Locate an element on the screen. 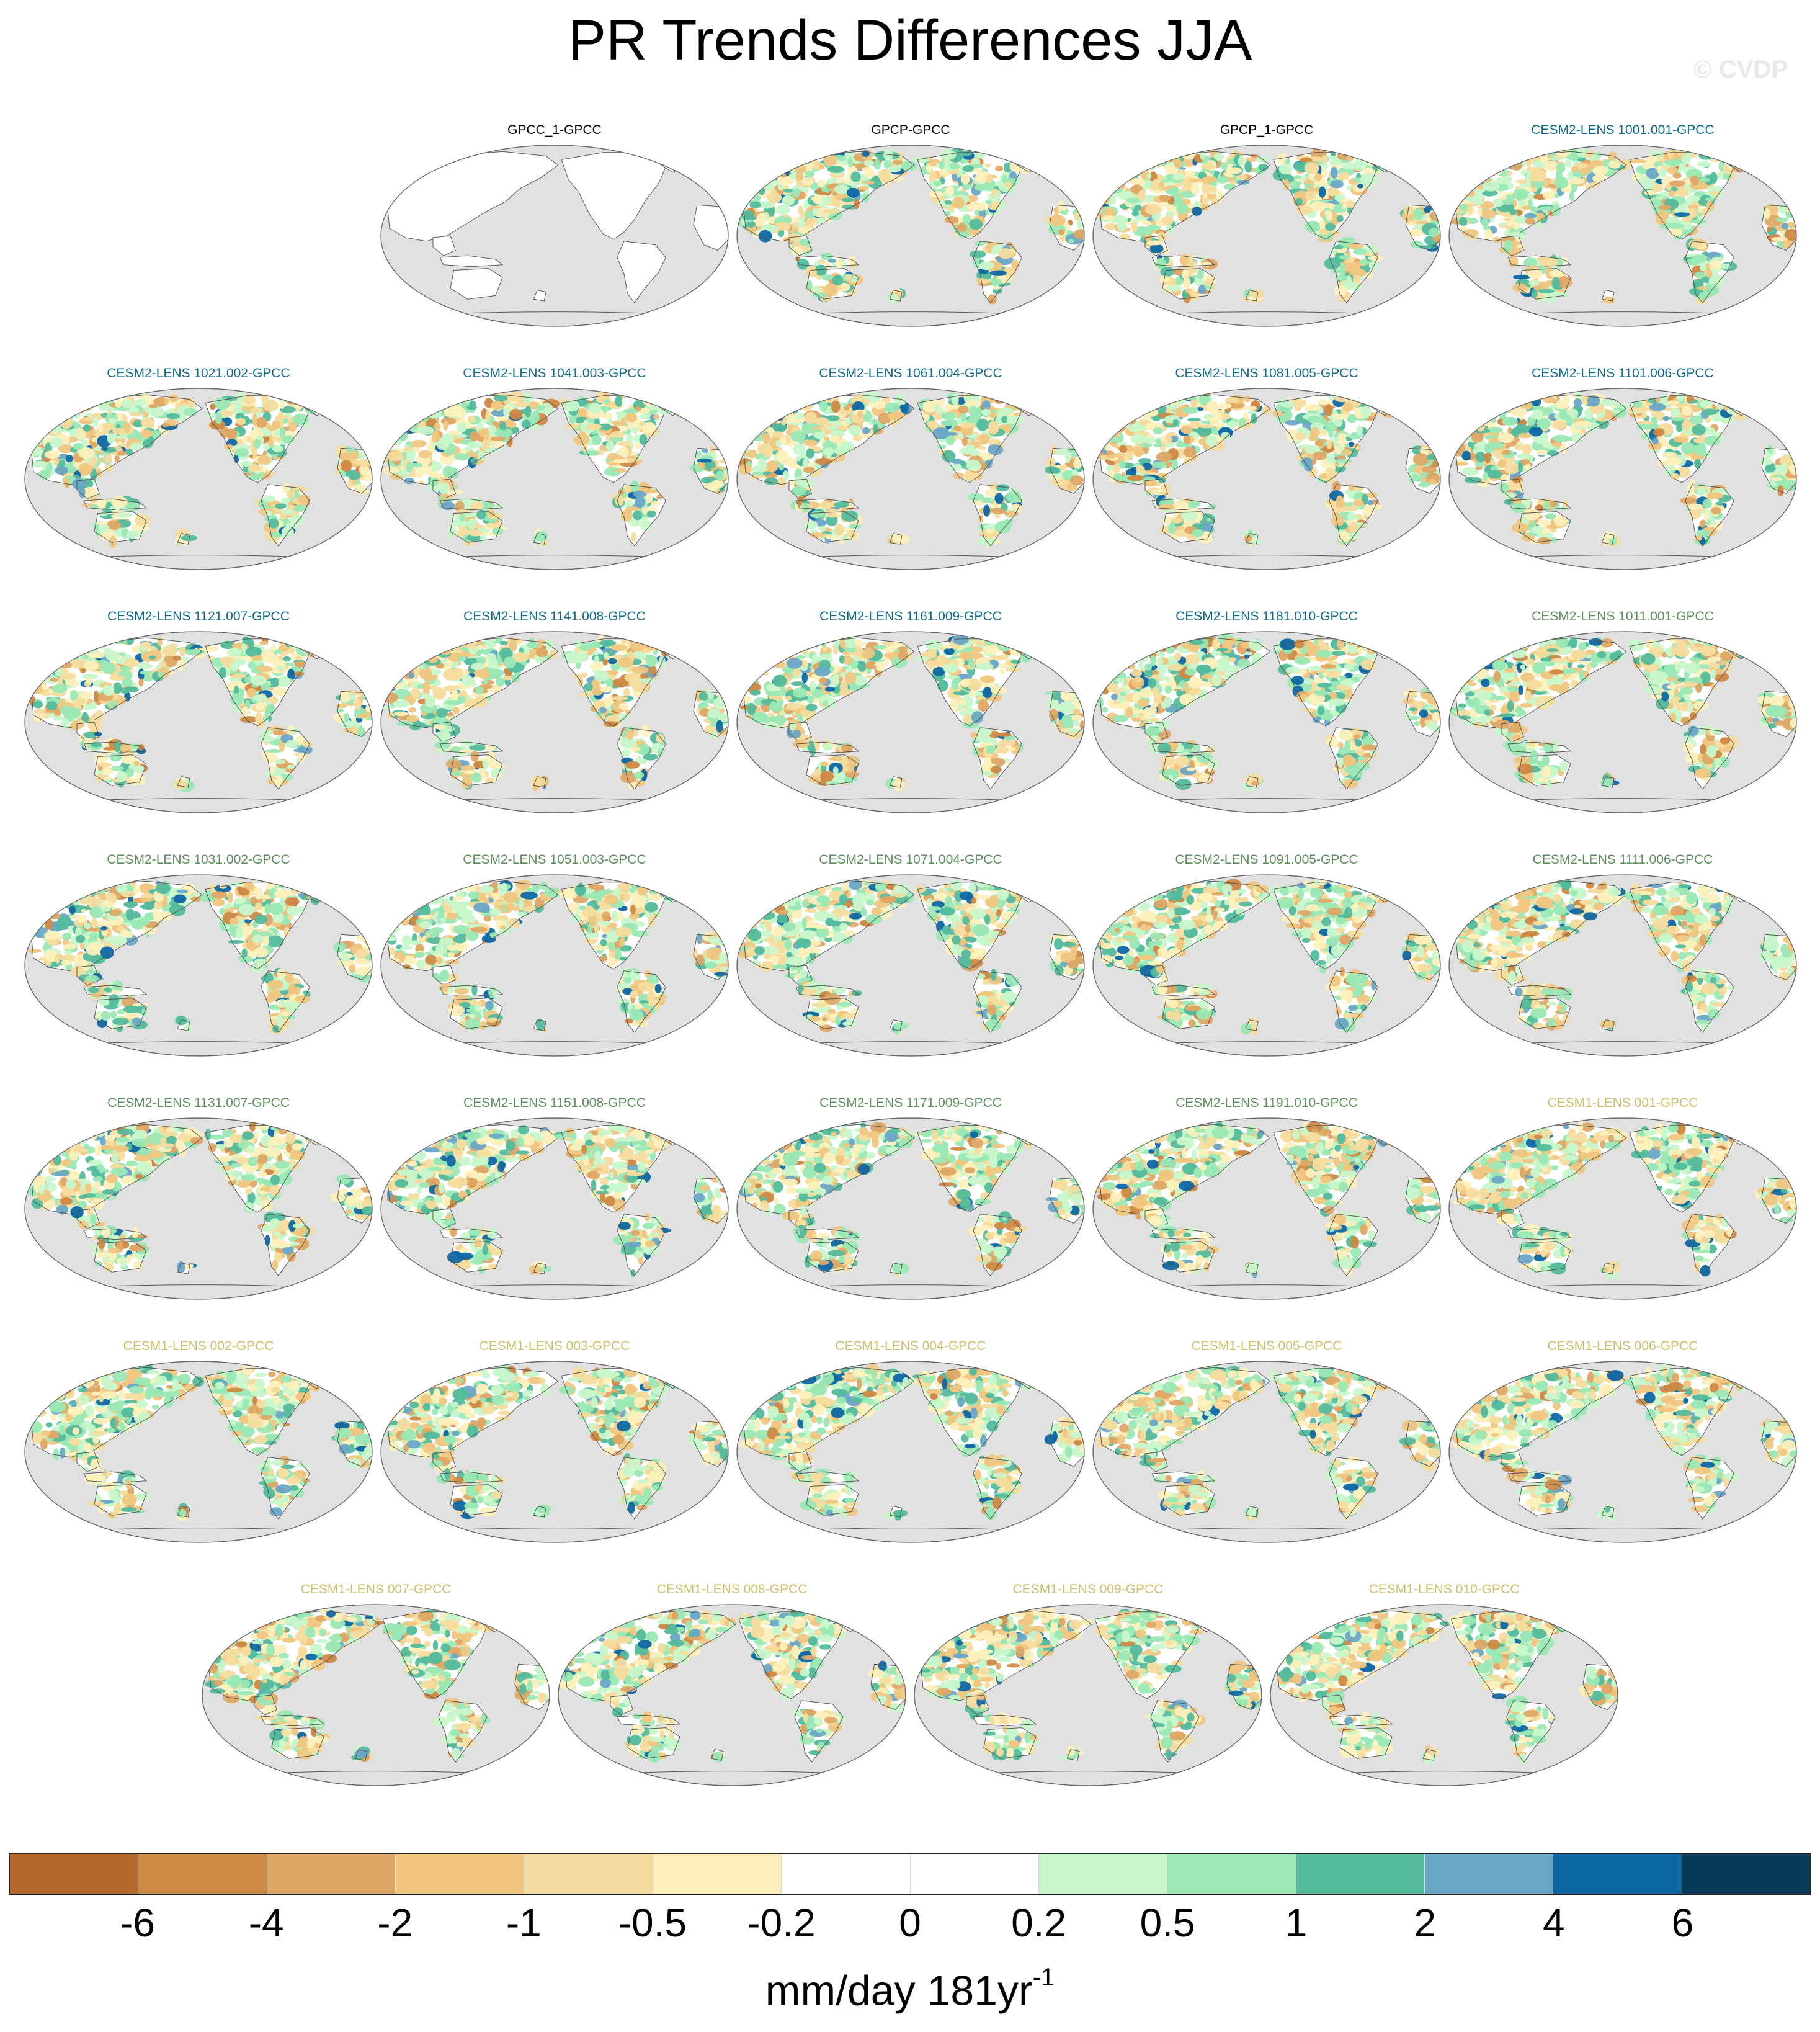  robinson-map is located at coordinates (1622, 236).